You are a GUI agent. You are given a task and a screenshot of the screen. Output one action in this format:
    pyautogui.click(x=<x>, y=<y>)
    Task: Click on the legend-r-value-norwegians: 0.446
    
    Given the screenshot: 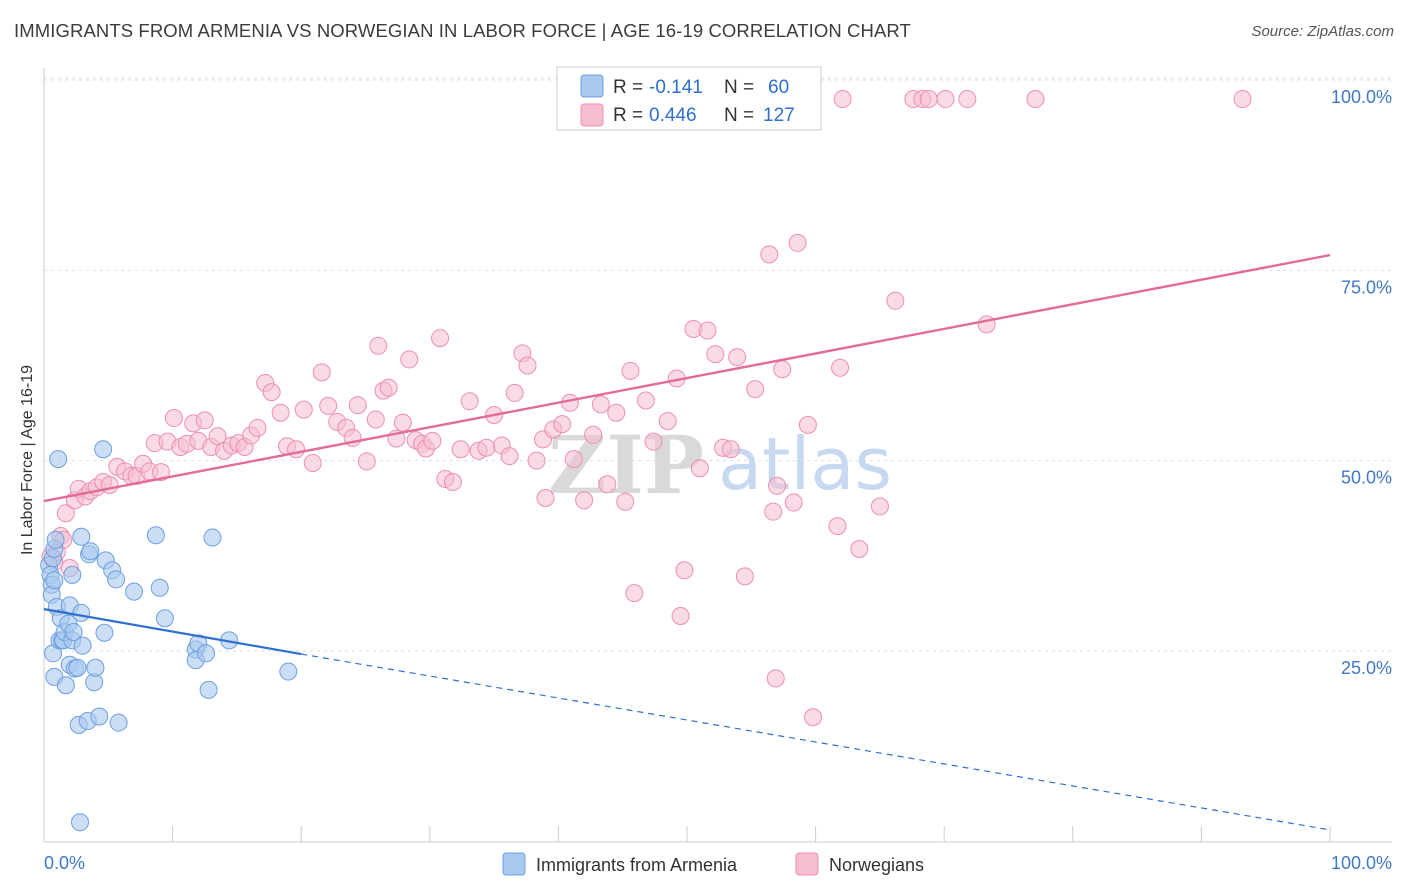 What is the action you would take?
    pyautogui.click(x=673, y=115)
    